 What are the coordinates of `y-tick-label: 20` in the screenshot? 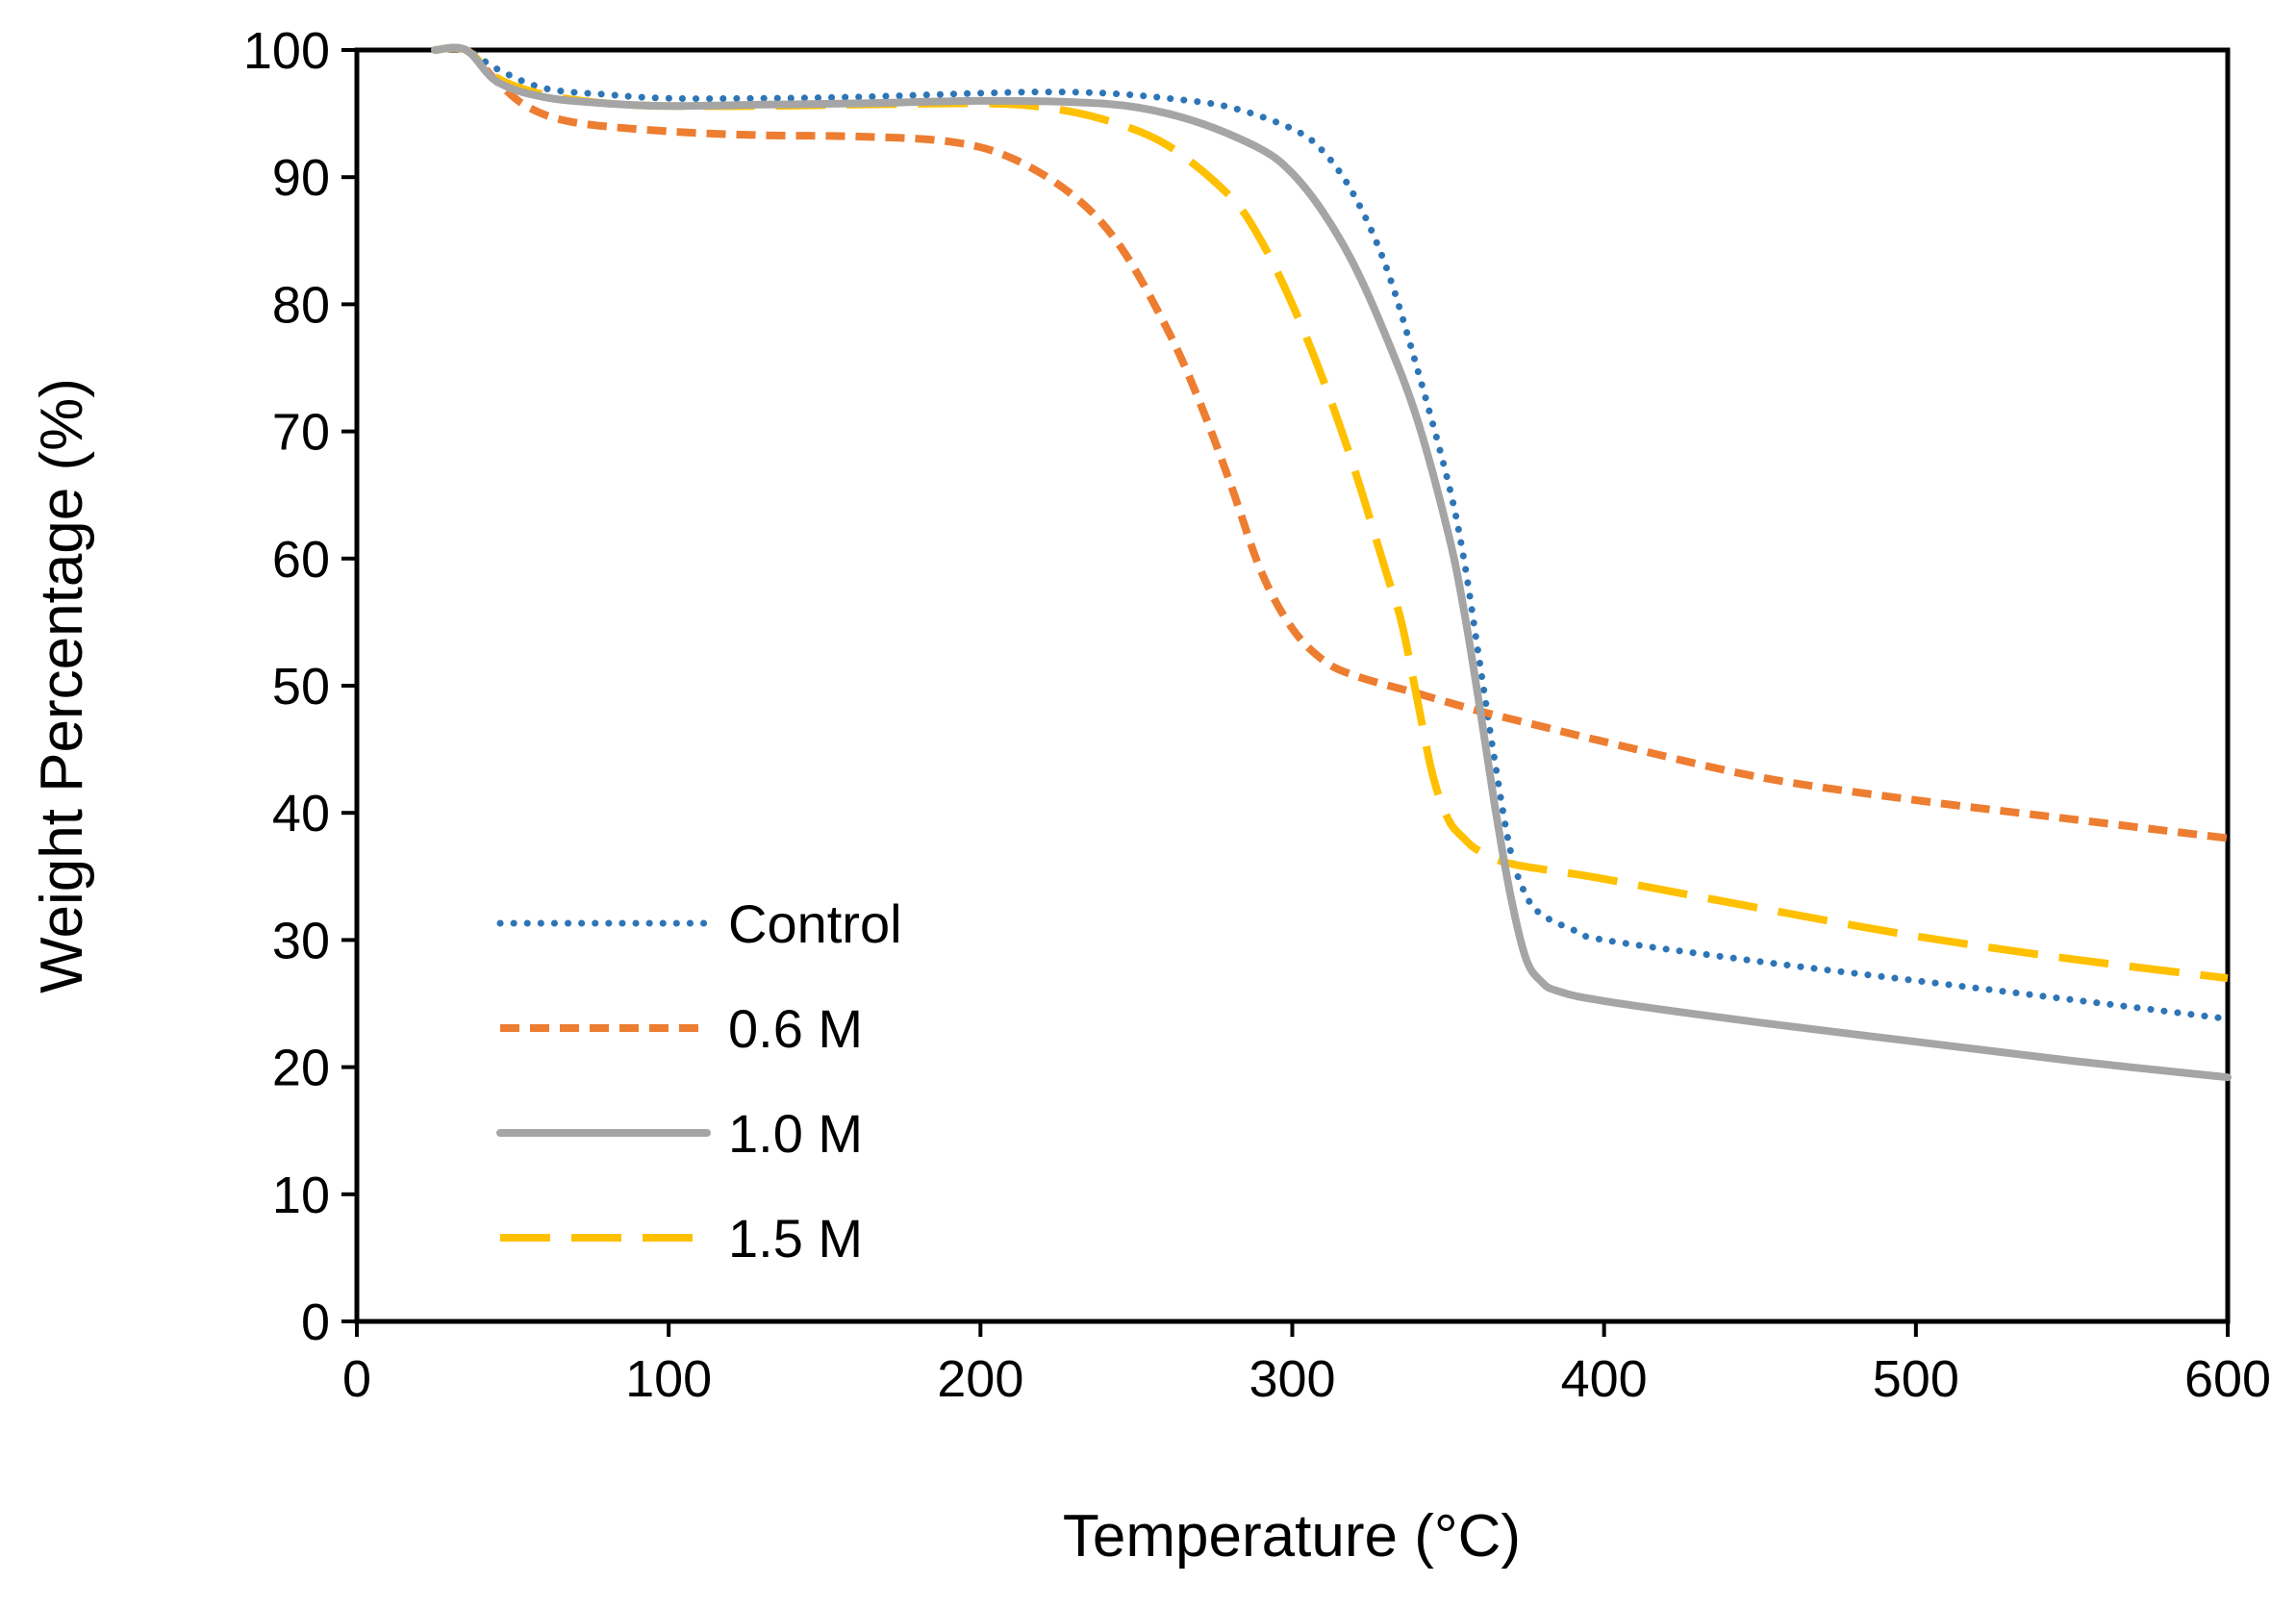 It's located at (301, 1068).